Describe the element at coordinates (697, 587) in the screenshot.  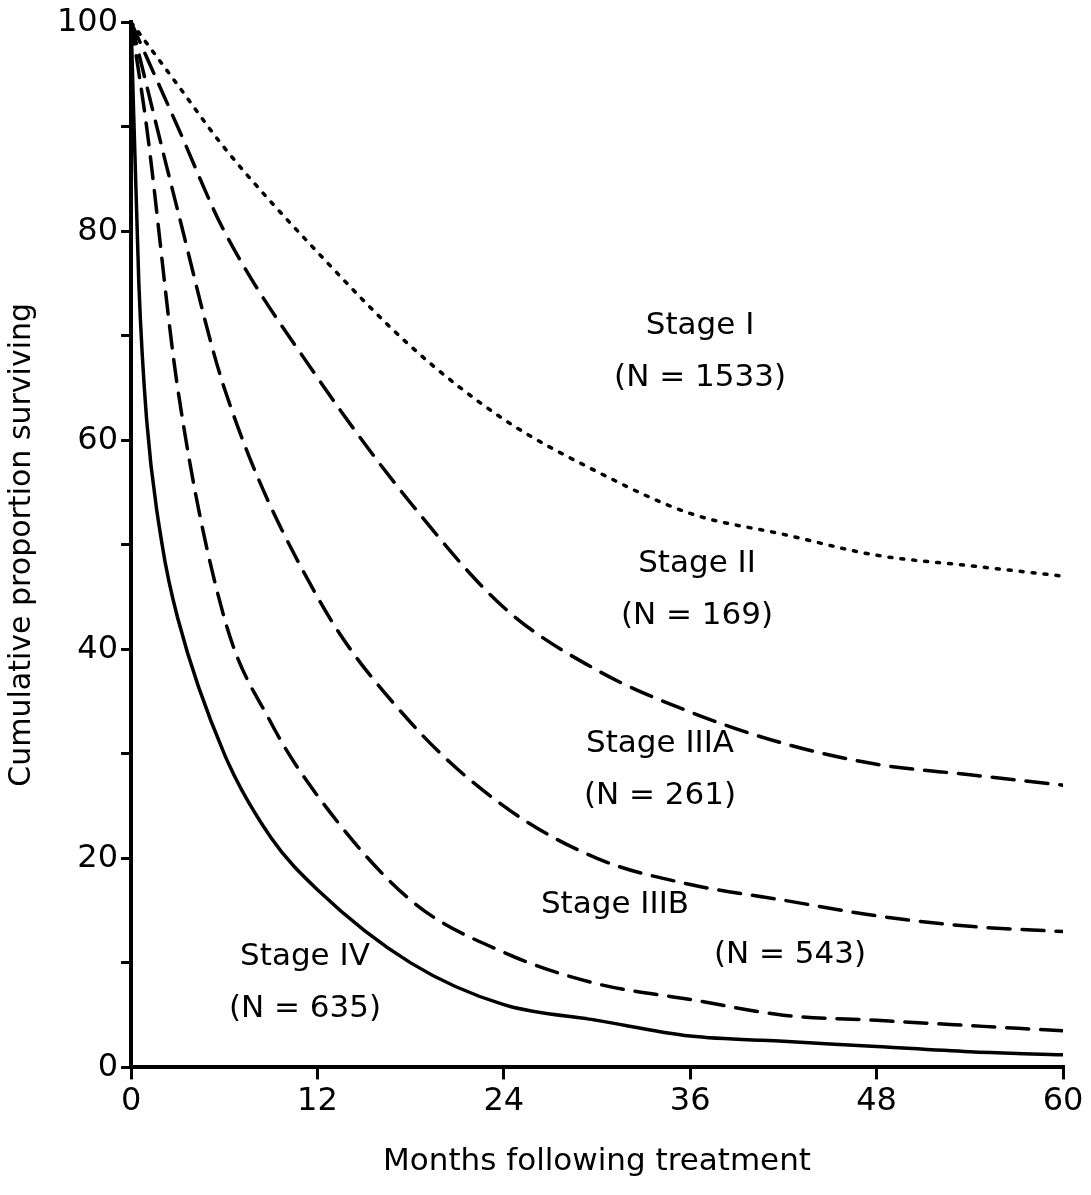
I see `annotation: Stage II (N = 169)` at that location.